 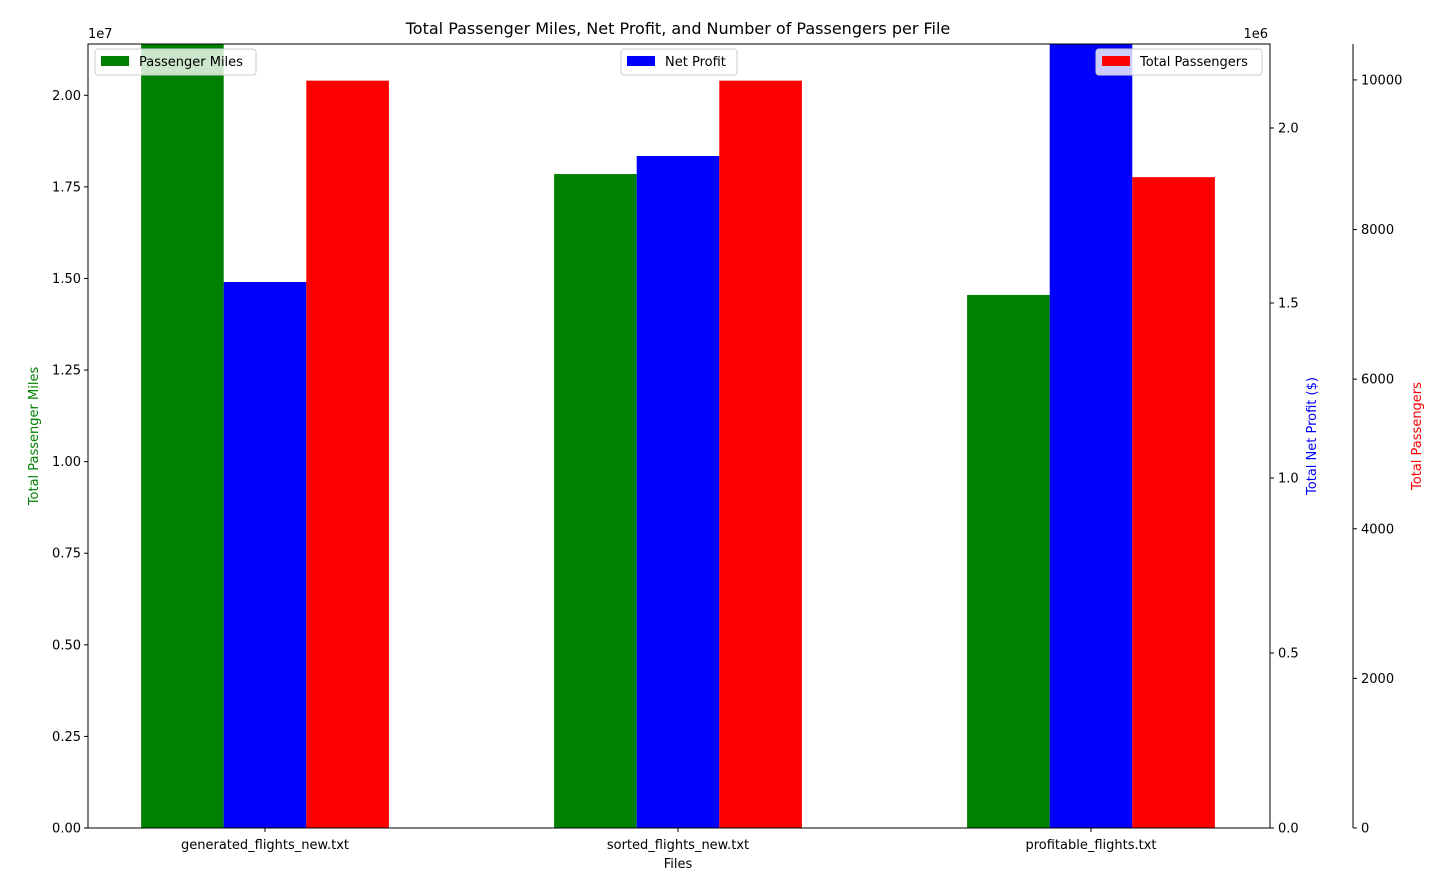 I want to click on legend-net-profit: Net Profit, so click(x=679, y=62).